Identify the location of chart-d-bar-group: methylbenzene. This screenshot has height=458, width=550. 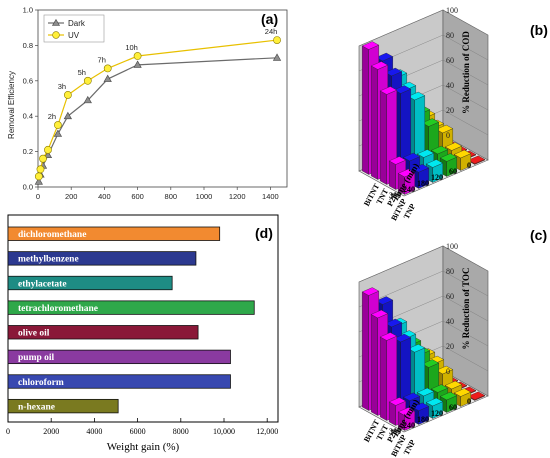
(102, 258).